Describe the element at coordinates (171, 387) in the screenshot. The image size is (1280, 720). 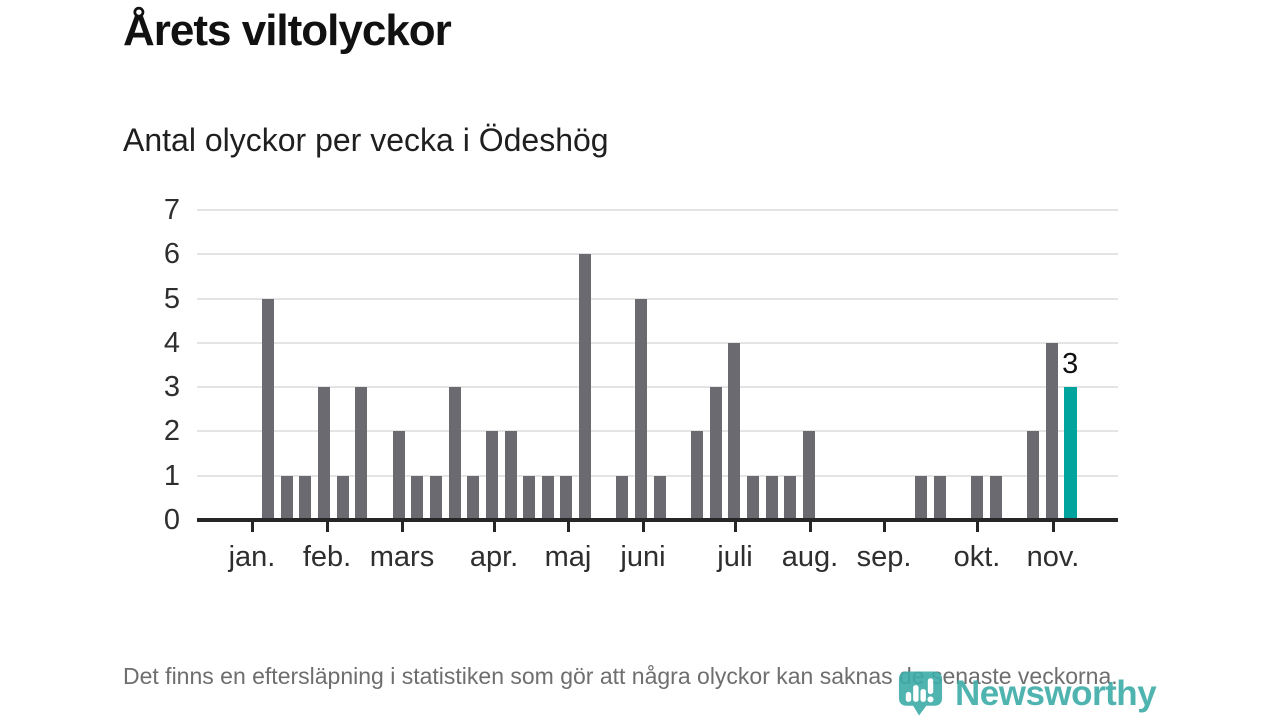
I see `y-axis-label-3: 3` at that location.